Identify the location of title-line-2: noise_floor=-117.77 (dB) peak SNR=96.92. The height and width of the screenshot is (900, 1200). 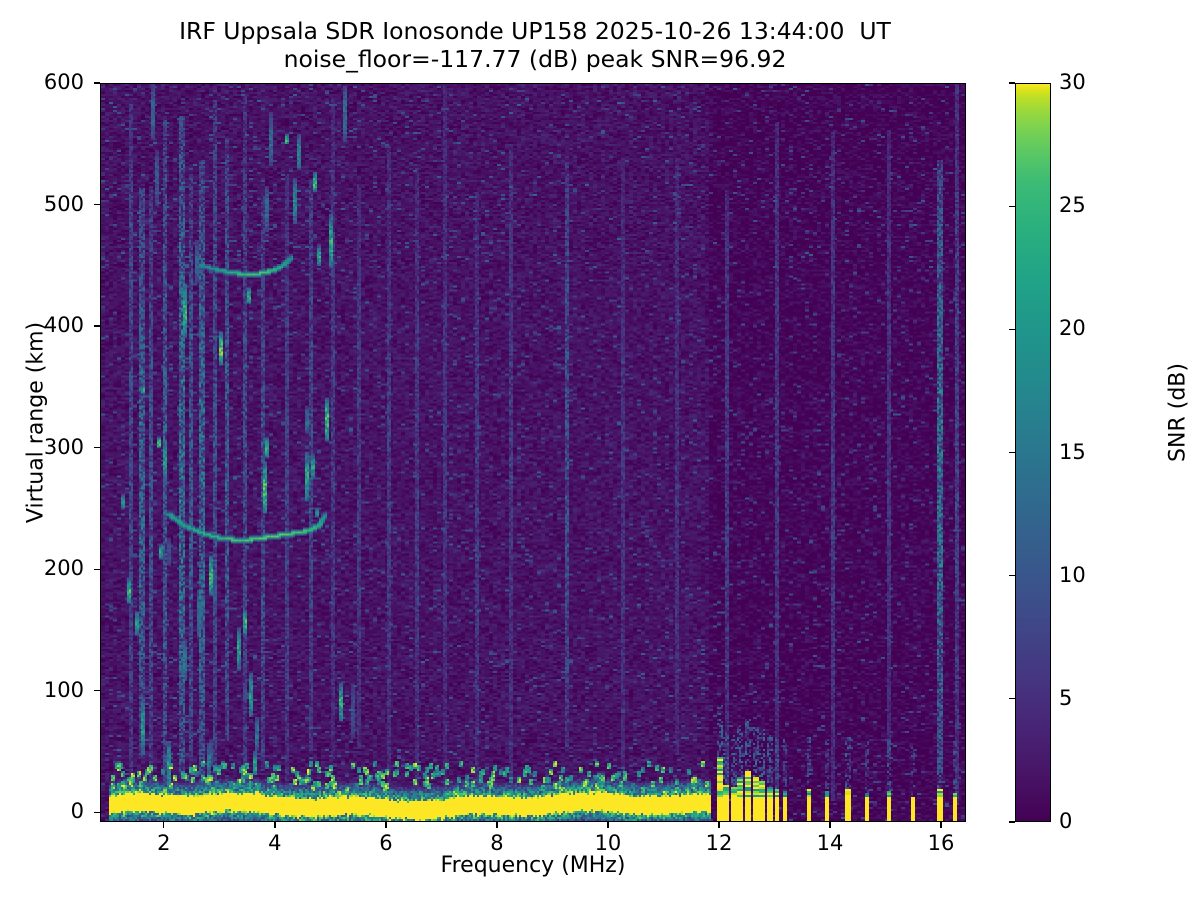
(535, 58).